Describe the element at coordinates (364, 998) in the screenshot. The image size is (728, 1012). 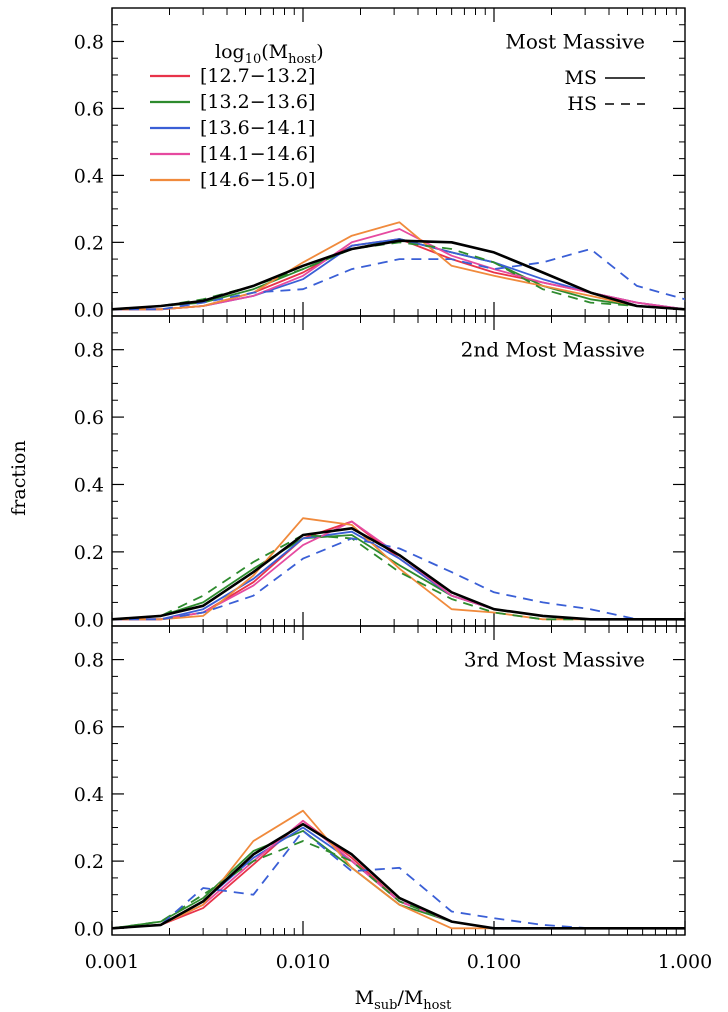
I see `x-axis-label-sub-1: M` at that location.